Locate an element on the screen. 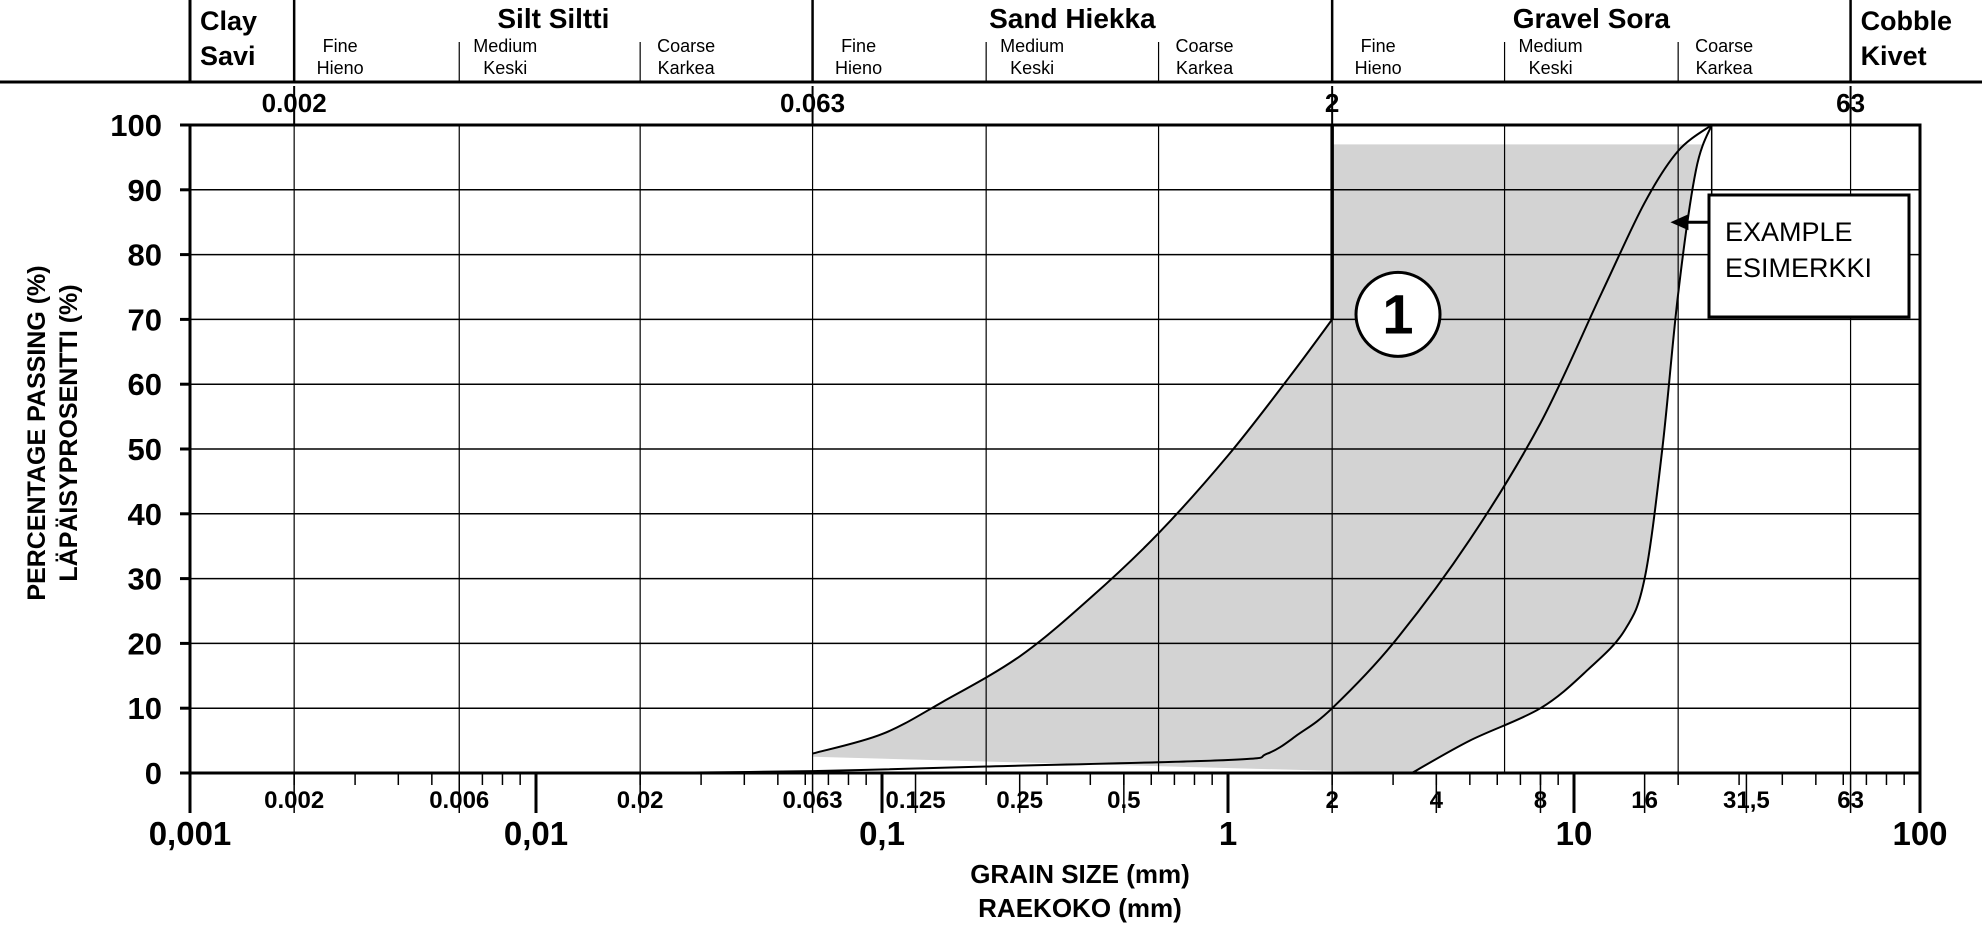 The height and width of the screenshot is (925, 1982). x-sieve-tick-label: 63 is located at coordinates (1850, 800).